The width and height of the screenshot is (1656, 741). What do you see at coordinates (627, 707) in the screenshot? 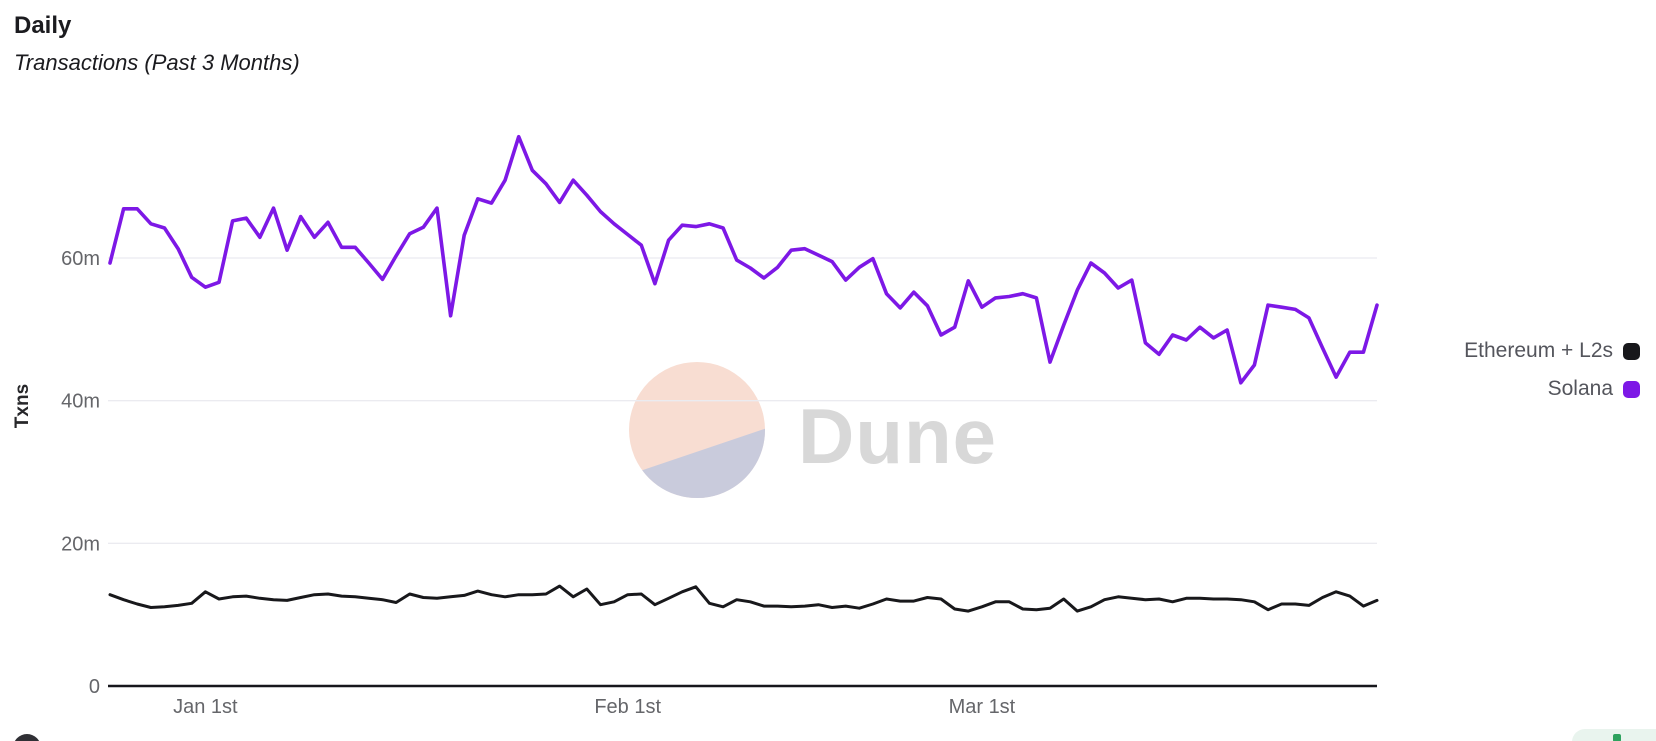
I see `x-tick-label-feb-1st: Feb 1st` at bounding box center [627, 707].